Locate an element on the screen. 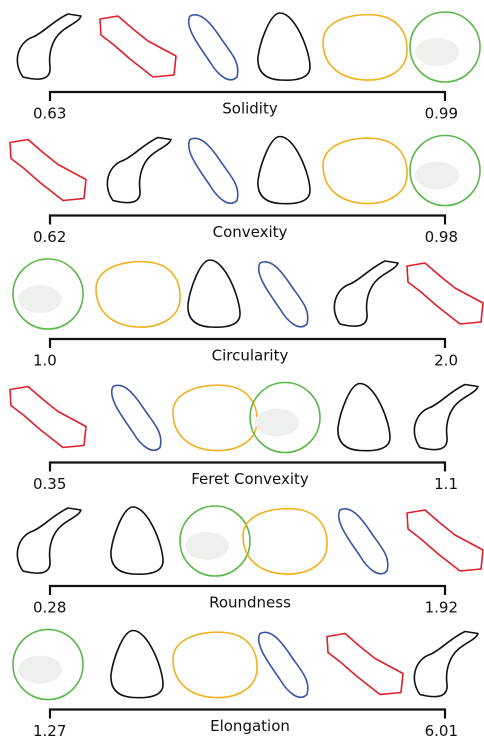 The width and height of the screenshot is (484, 740). descriptor-row: 0.63 0.99 Solidity is located at coordinates (248, 67).